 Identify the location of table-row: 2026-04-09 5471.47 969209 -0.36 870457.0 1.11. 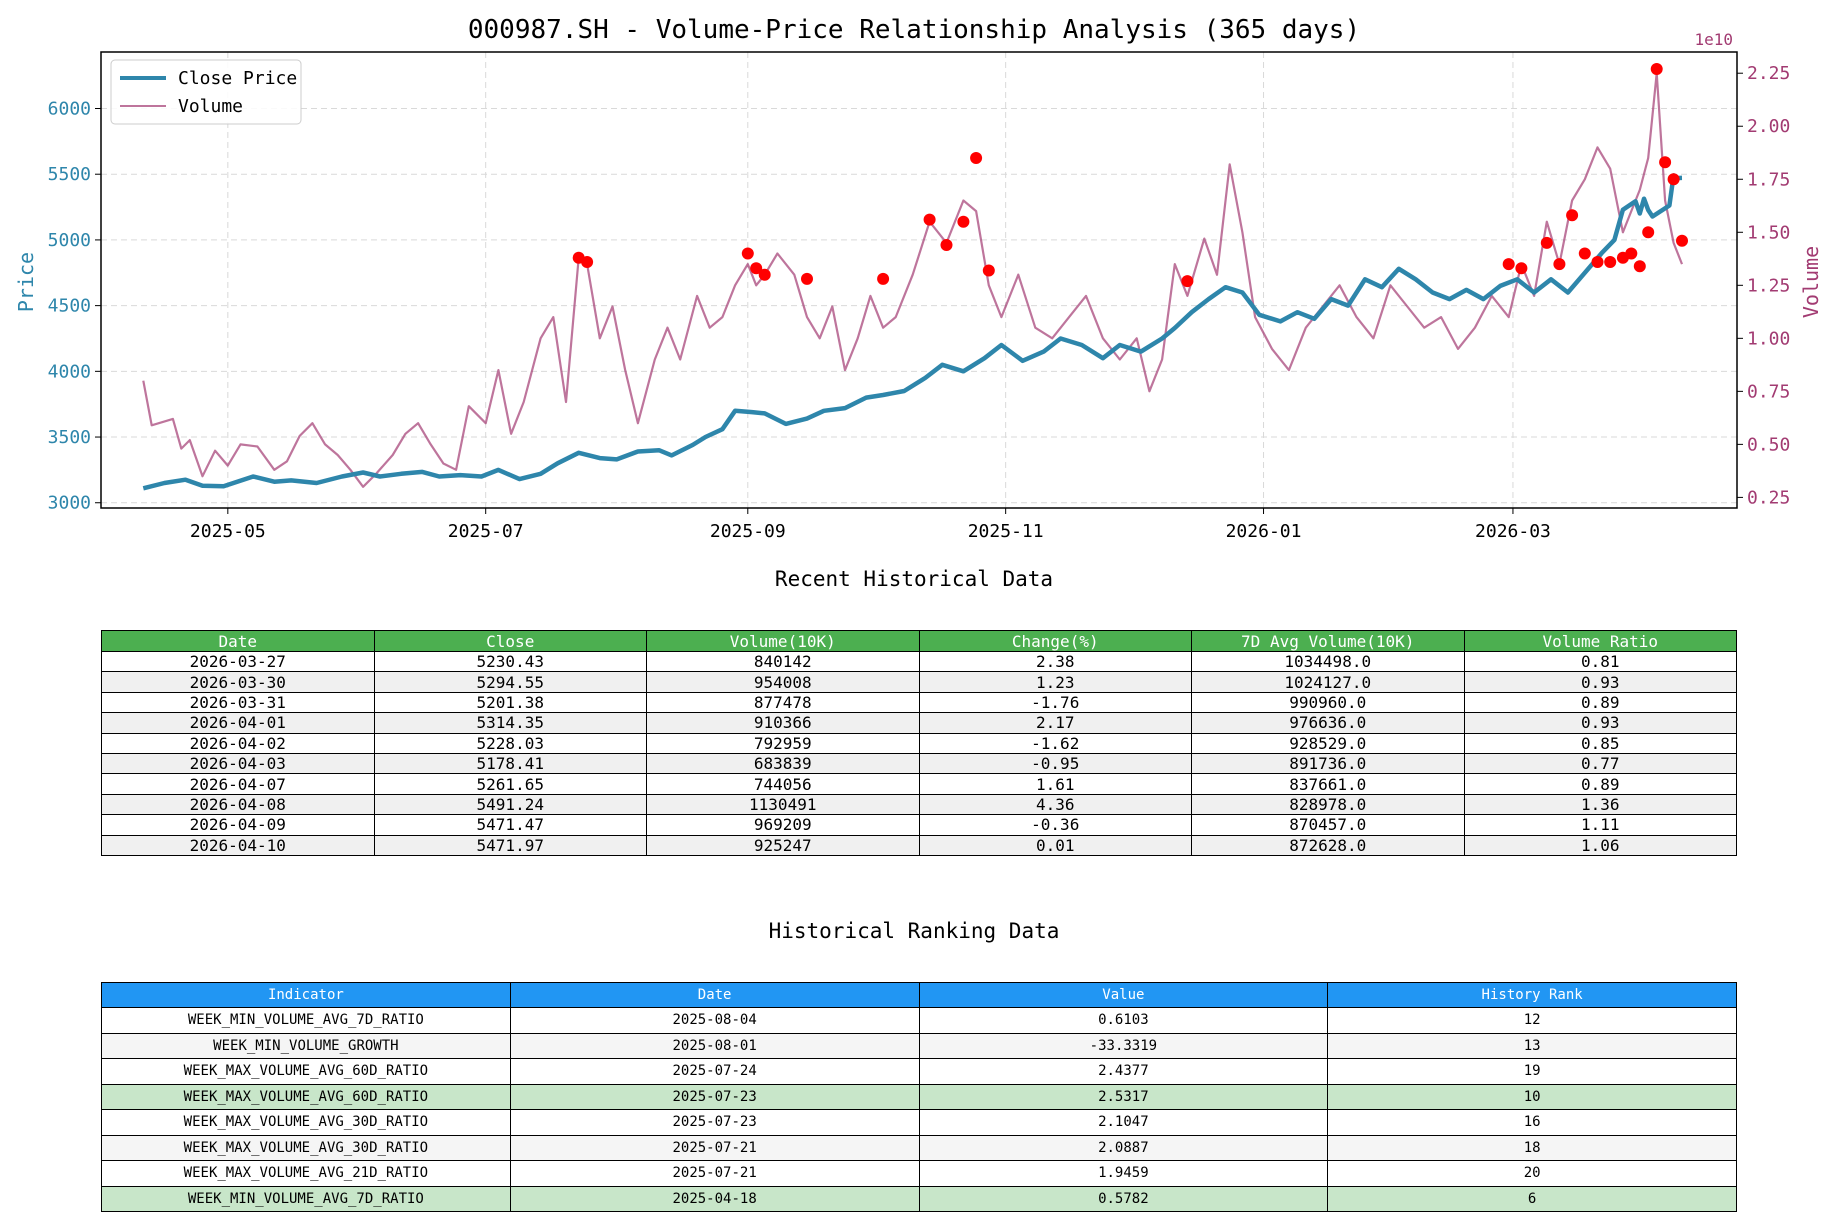
(919, 825).